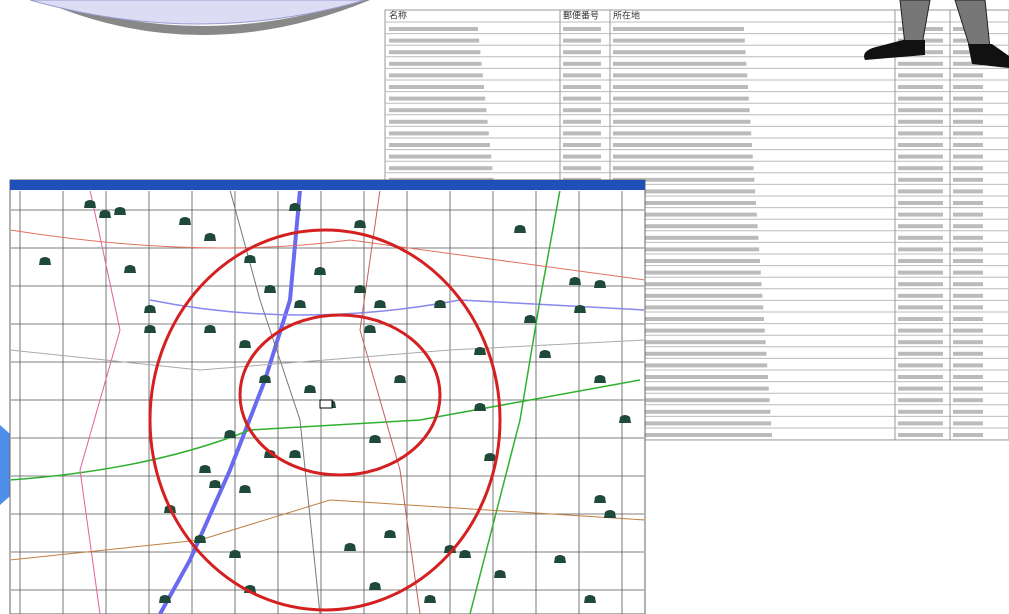  What do you see at coordinates (340, 395) in the screenshot?
I see `range-circle-inner` at bounding box center [340, 395].